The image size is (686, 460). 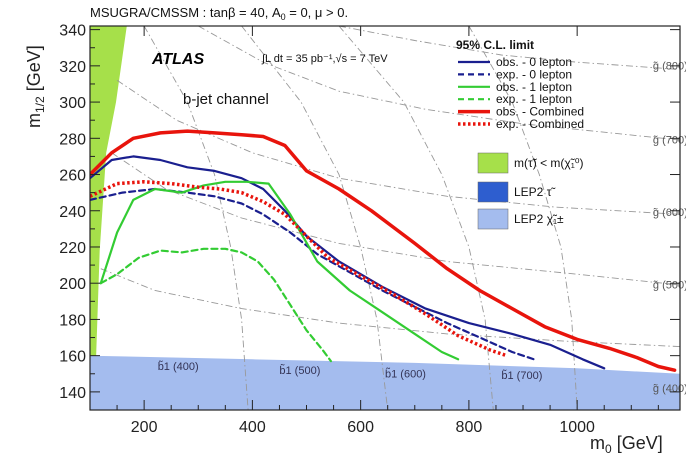 I want to click on y-tick-label: 140, so click(x=72, y=393).